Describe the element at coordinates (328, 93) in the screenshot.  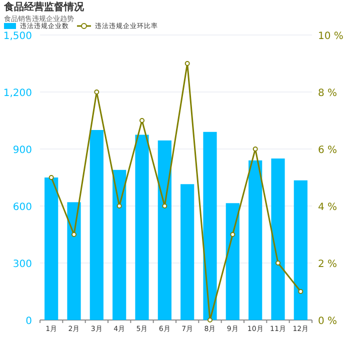
I see `y2-tick-label: 8 %` at that location.